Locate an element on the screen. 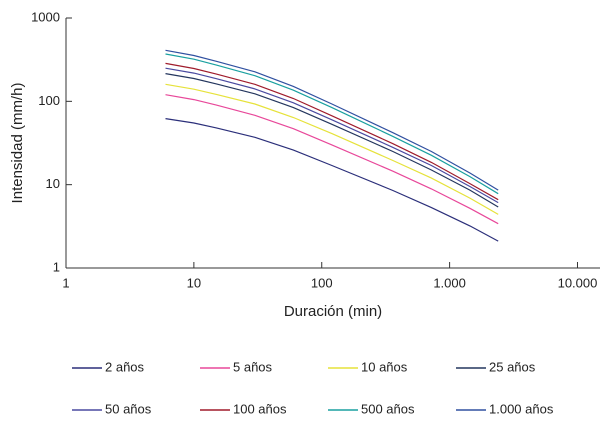  x-axis-label: Duración (min) is located at coordinates (333, 311).